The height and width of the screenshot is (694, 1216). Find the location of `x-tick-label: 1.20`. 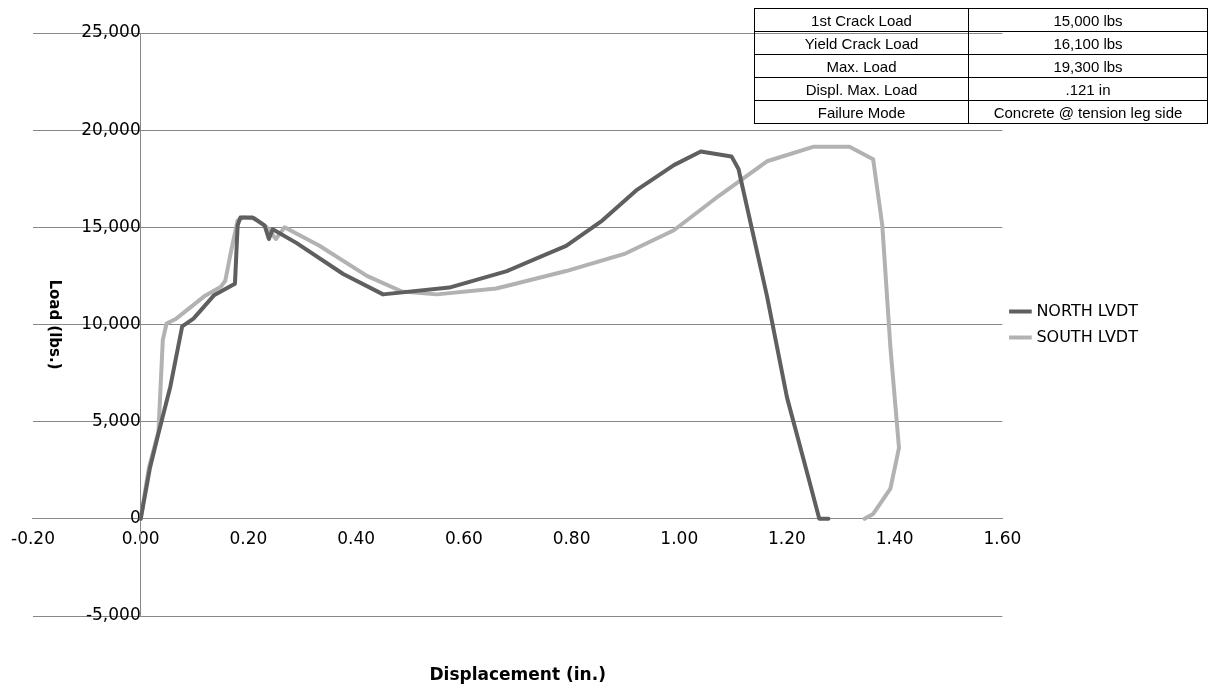

x-tick-label: 1.20 is located at coordinates (787, 538).